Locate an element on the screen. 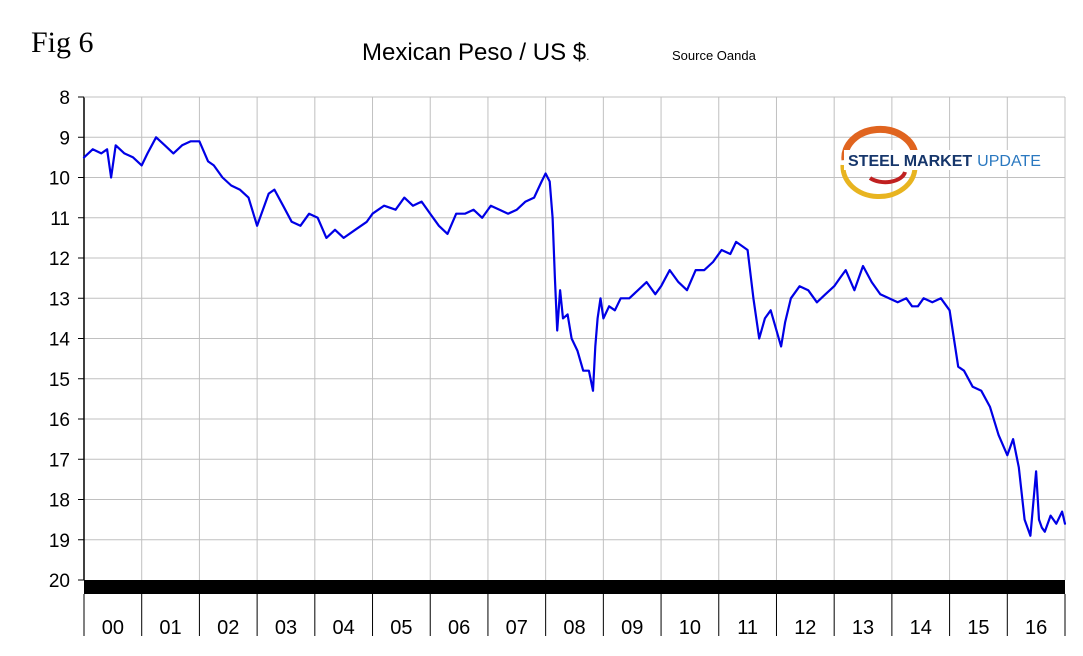 This screenshot has height=656, width=1083. chart-source: Source Oanda is located at coordinates (714, 55).